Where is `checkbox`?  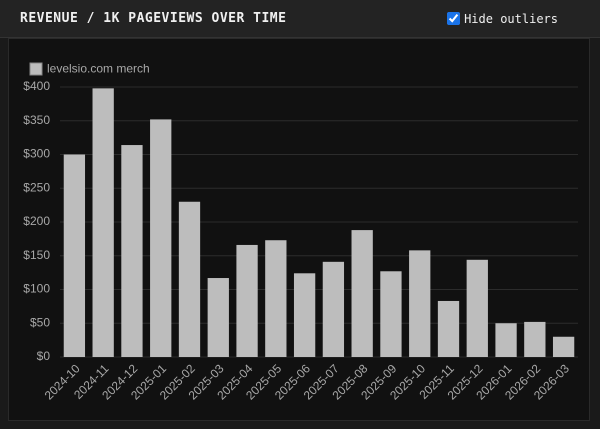
checkbox is located at coordinates (454, 18).